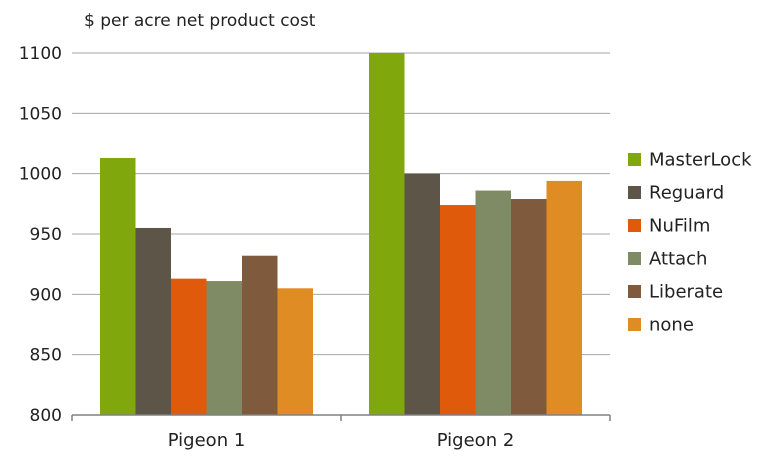  Describe the element at coordinates (207, 440) in the screenshot. I see `x-category-label-pigeon-1: Pigeon 1` at that location.